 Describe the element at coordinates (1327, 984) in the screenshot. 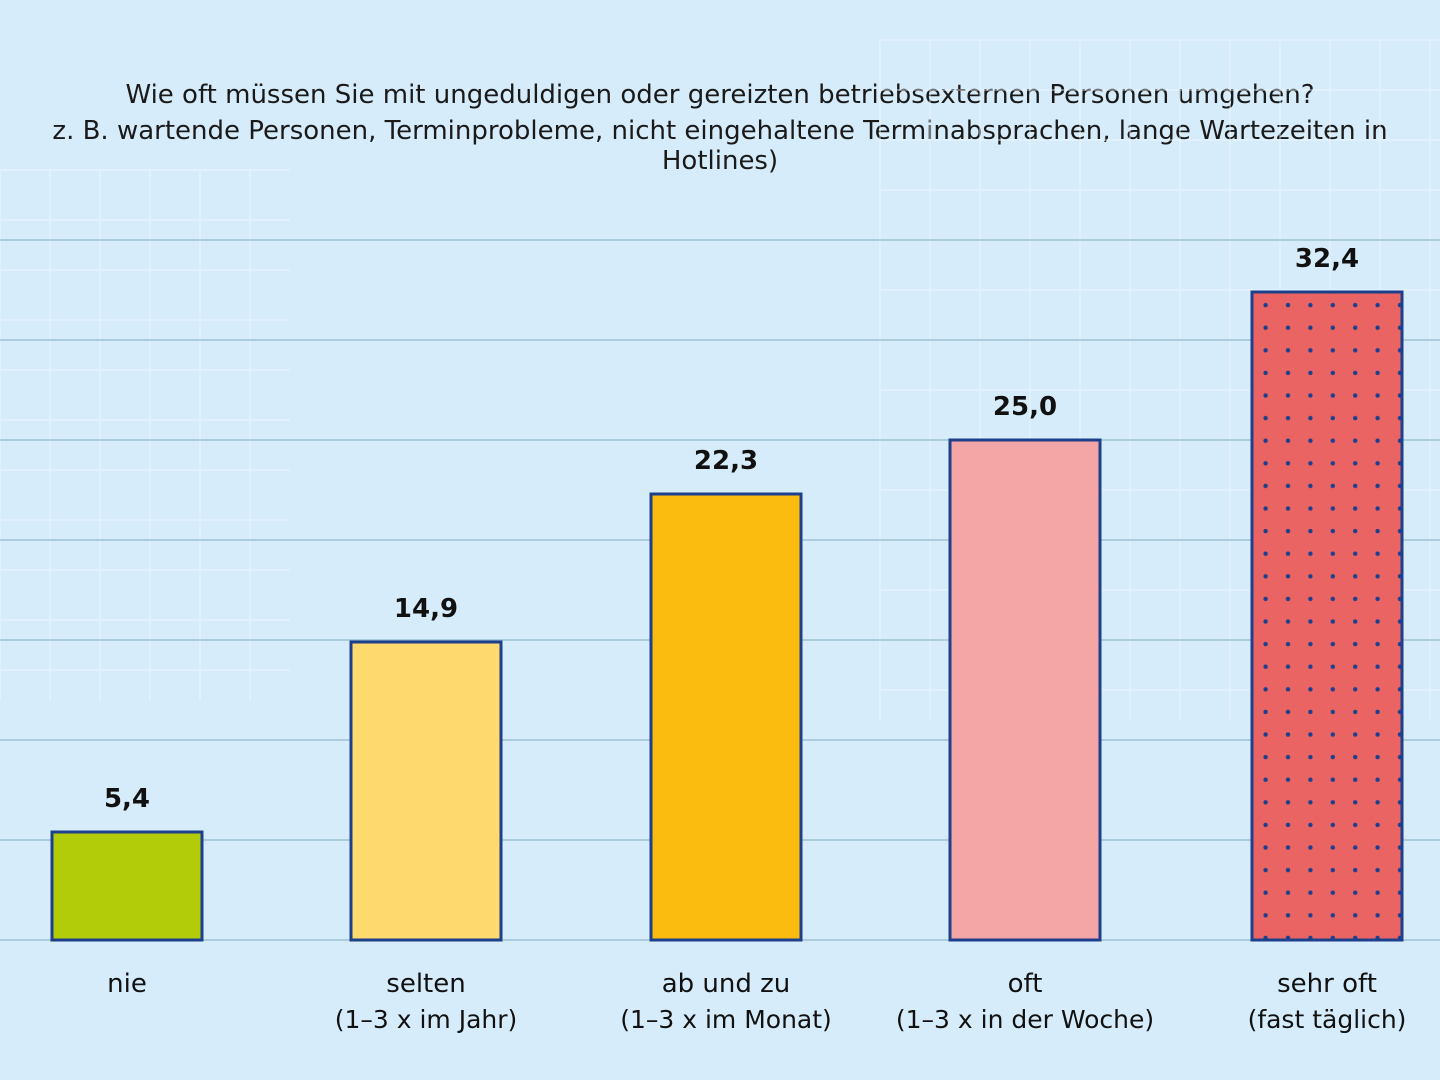

I see `category-label: sehr oft` at that location.